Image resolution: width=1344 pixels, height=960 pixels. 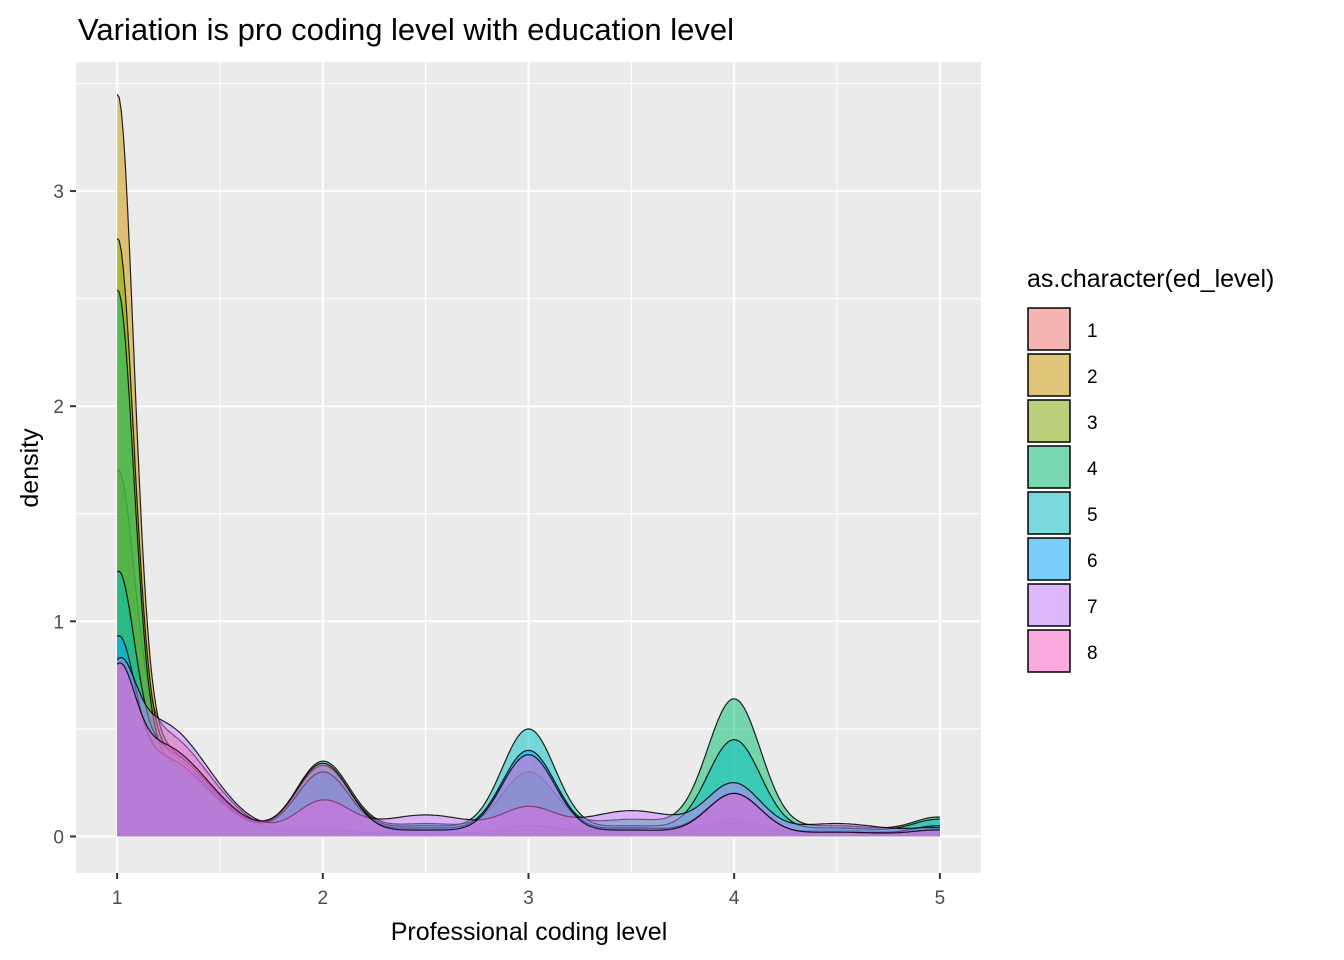 What do you see at coordinates (528, 898) in the screenshot?
I see `x-tick-label: 3` at bounding box center [528, 898].